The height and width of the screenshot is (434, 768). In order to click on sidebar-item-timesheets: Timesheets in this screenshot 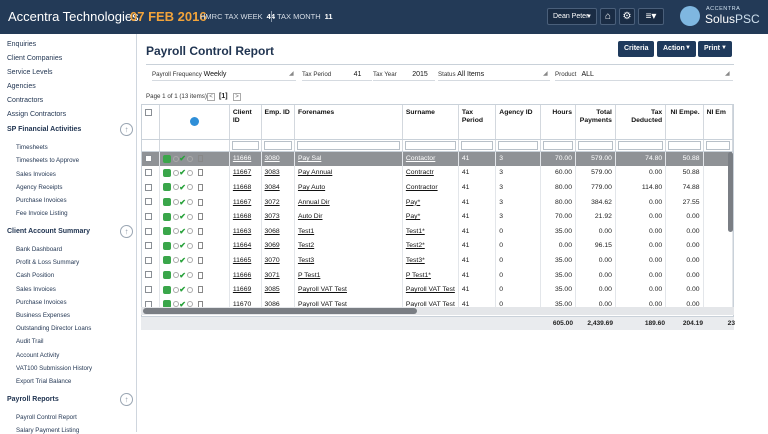, I will do `click(32, 147)`.